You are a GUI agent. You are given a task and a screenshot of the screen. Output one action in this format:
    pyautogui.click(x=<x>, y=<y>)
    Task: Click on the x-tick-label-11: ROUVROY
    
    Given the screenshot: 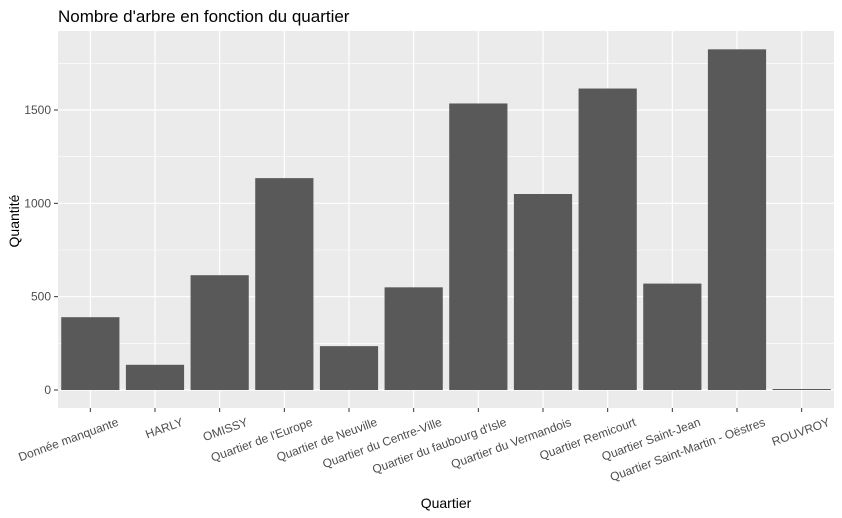 What is the action you would take?
    pyautogui.click(x=801, y=432)
    